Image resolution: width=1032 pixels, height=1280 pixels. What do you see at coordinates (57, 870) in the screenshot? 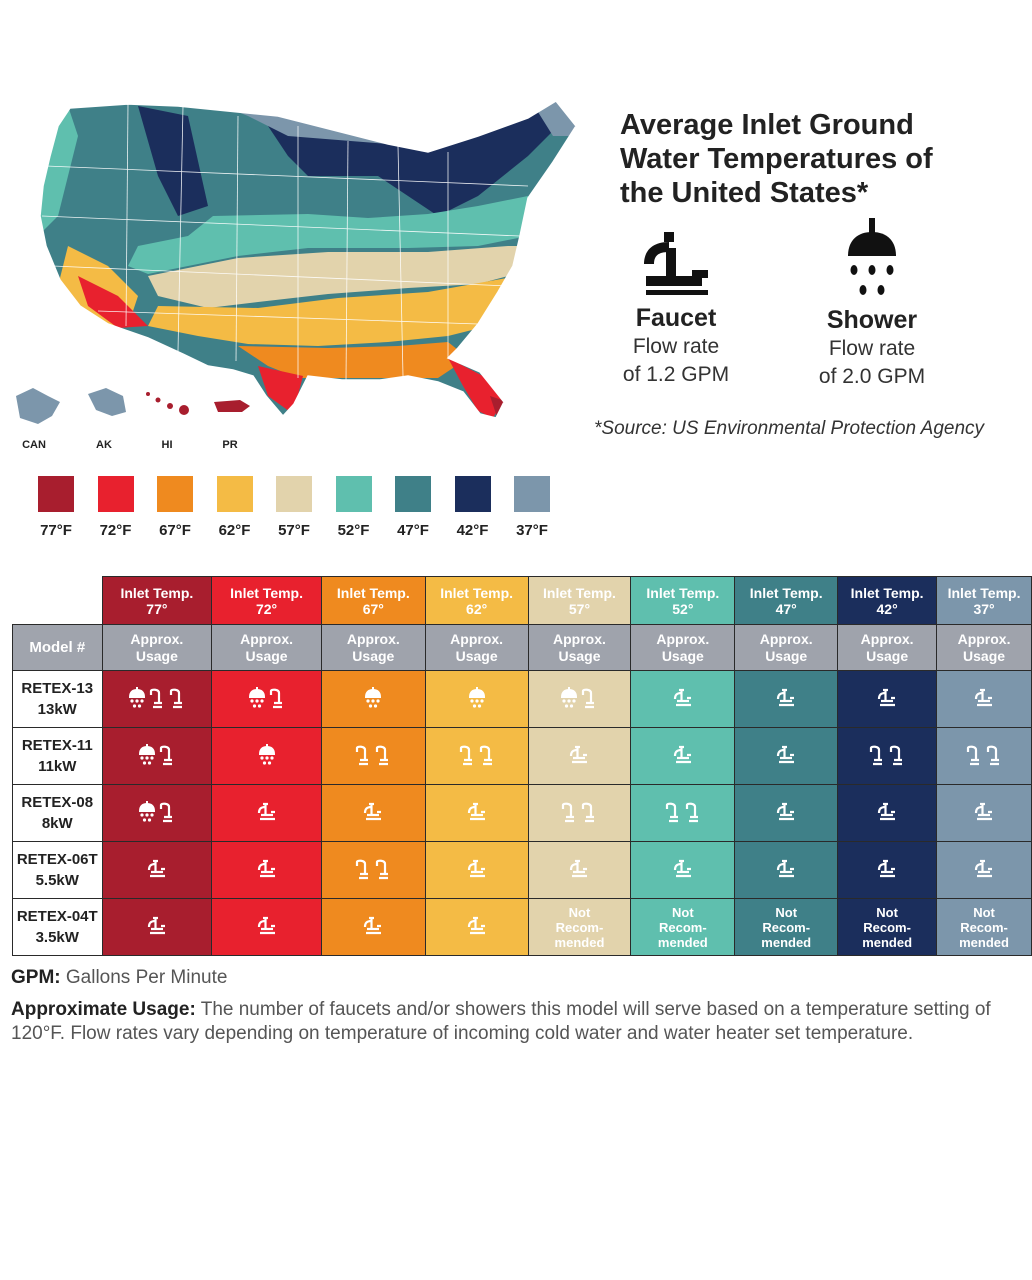
I see `model-cell: RETEX-06T 5.5kW` at bounding box center [57, 870].